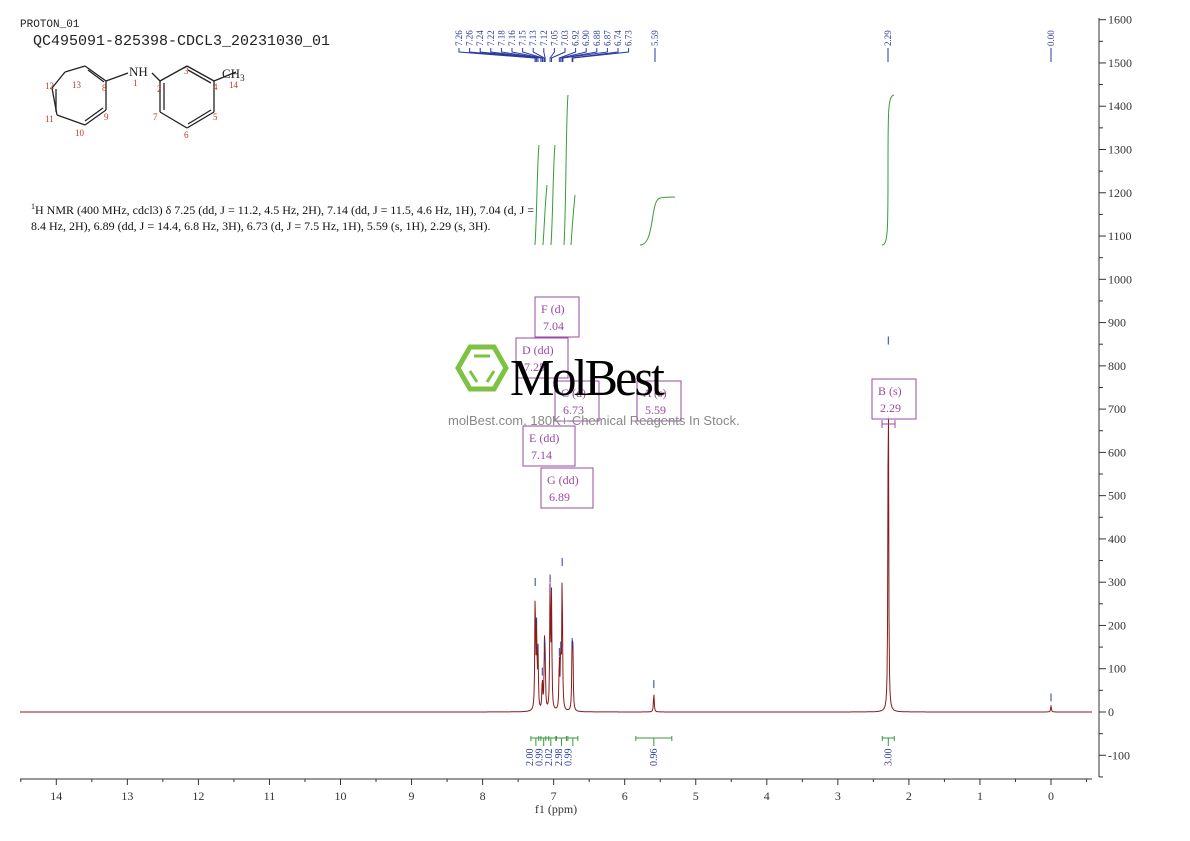 The height and width of the screenshot is (841, 1190). I want to click on x-tick-label: 3, so click(838, 796).